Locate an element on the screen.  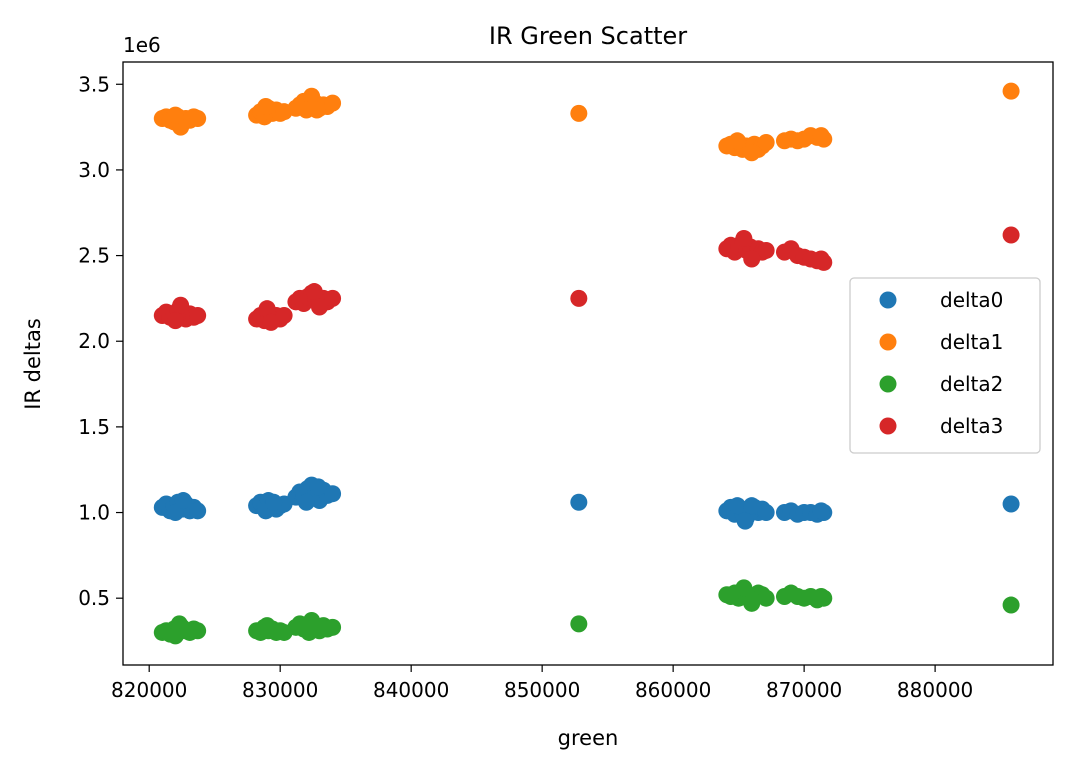
x-tick-label: 830000 is located at coordinates (280, 690).